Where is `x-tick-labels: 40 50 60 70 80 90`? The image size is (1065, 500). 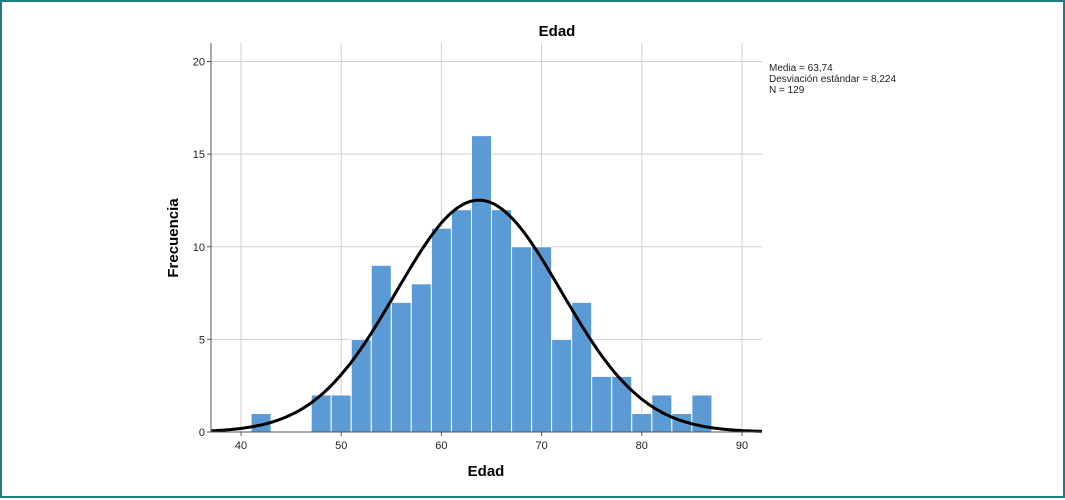 x-tick-labels: 40 50 60 70 80 90 is located at coordinates (491, 446).